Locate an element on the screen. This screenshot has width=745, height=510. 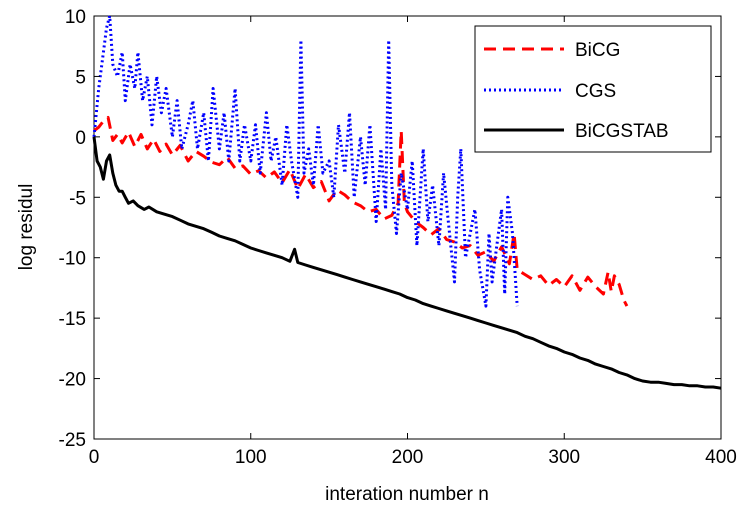
y-tick-label: -5 is located at coordinates (77, 198).